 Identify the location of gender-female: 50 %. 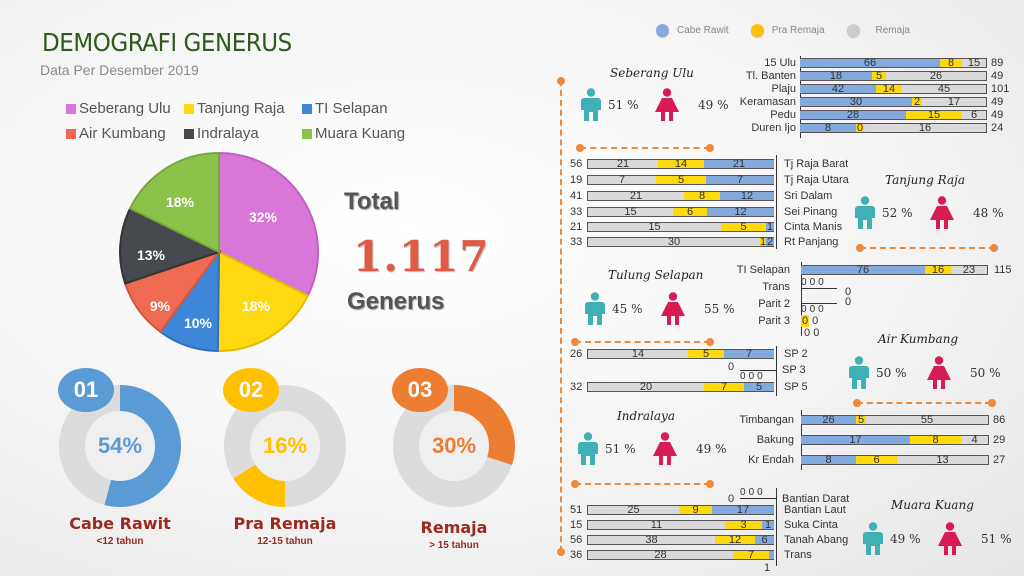
(963, 373).